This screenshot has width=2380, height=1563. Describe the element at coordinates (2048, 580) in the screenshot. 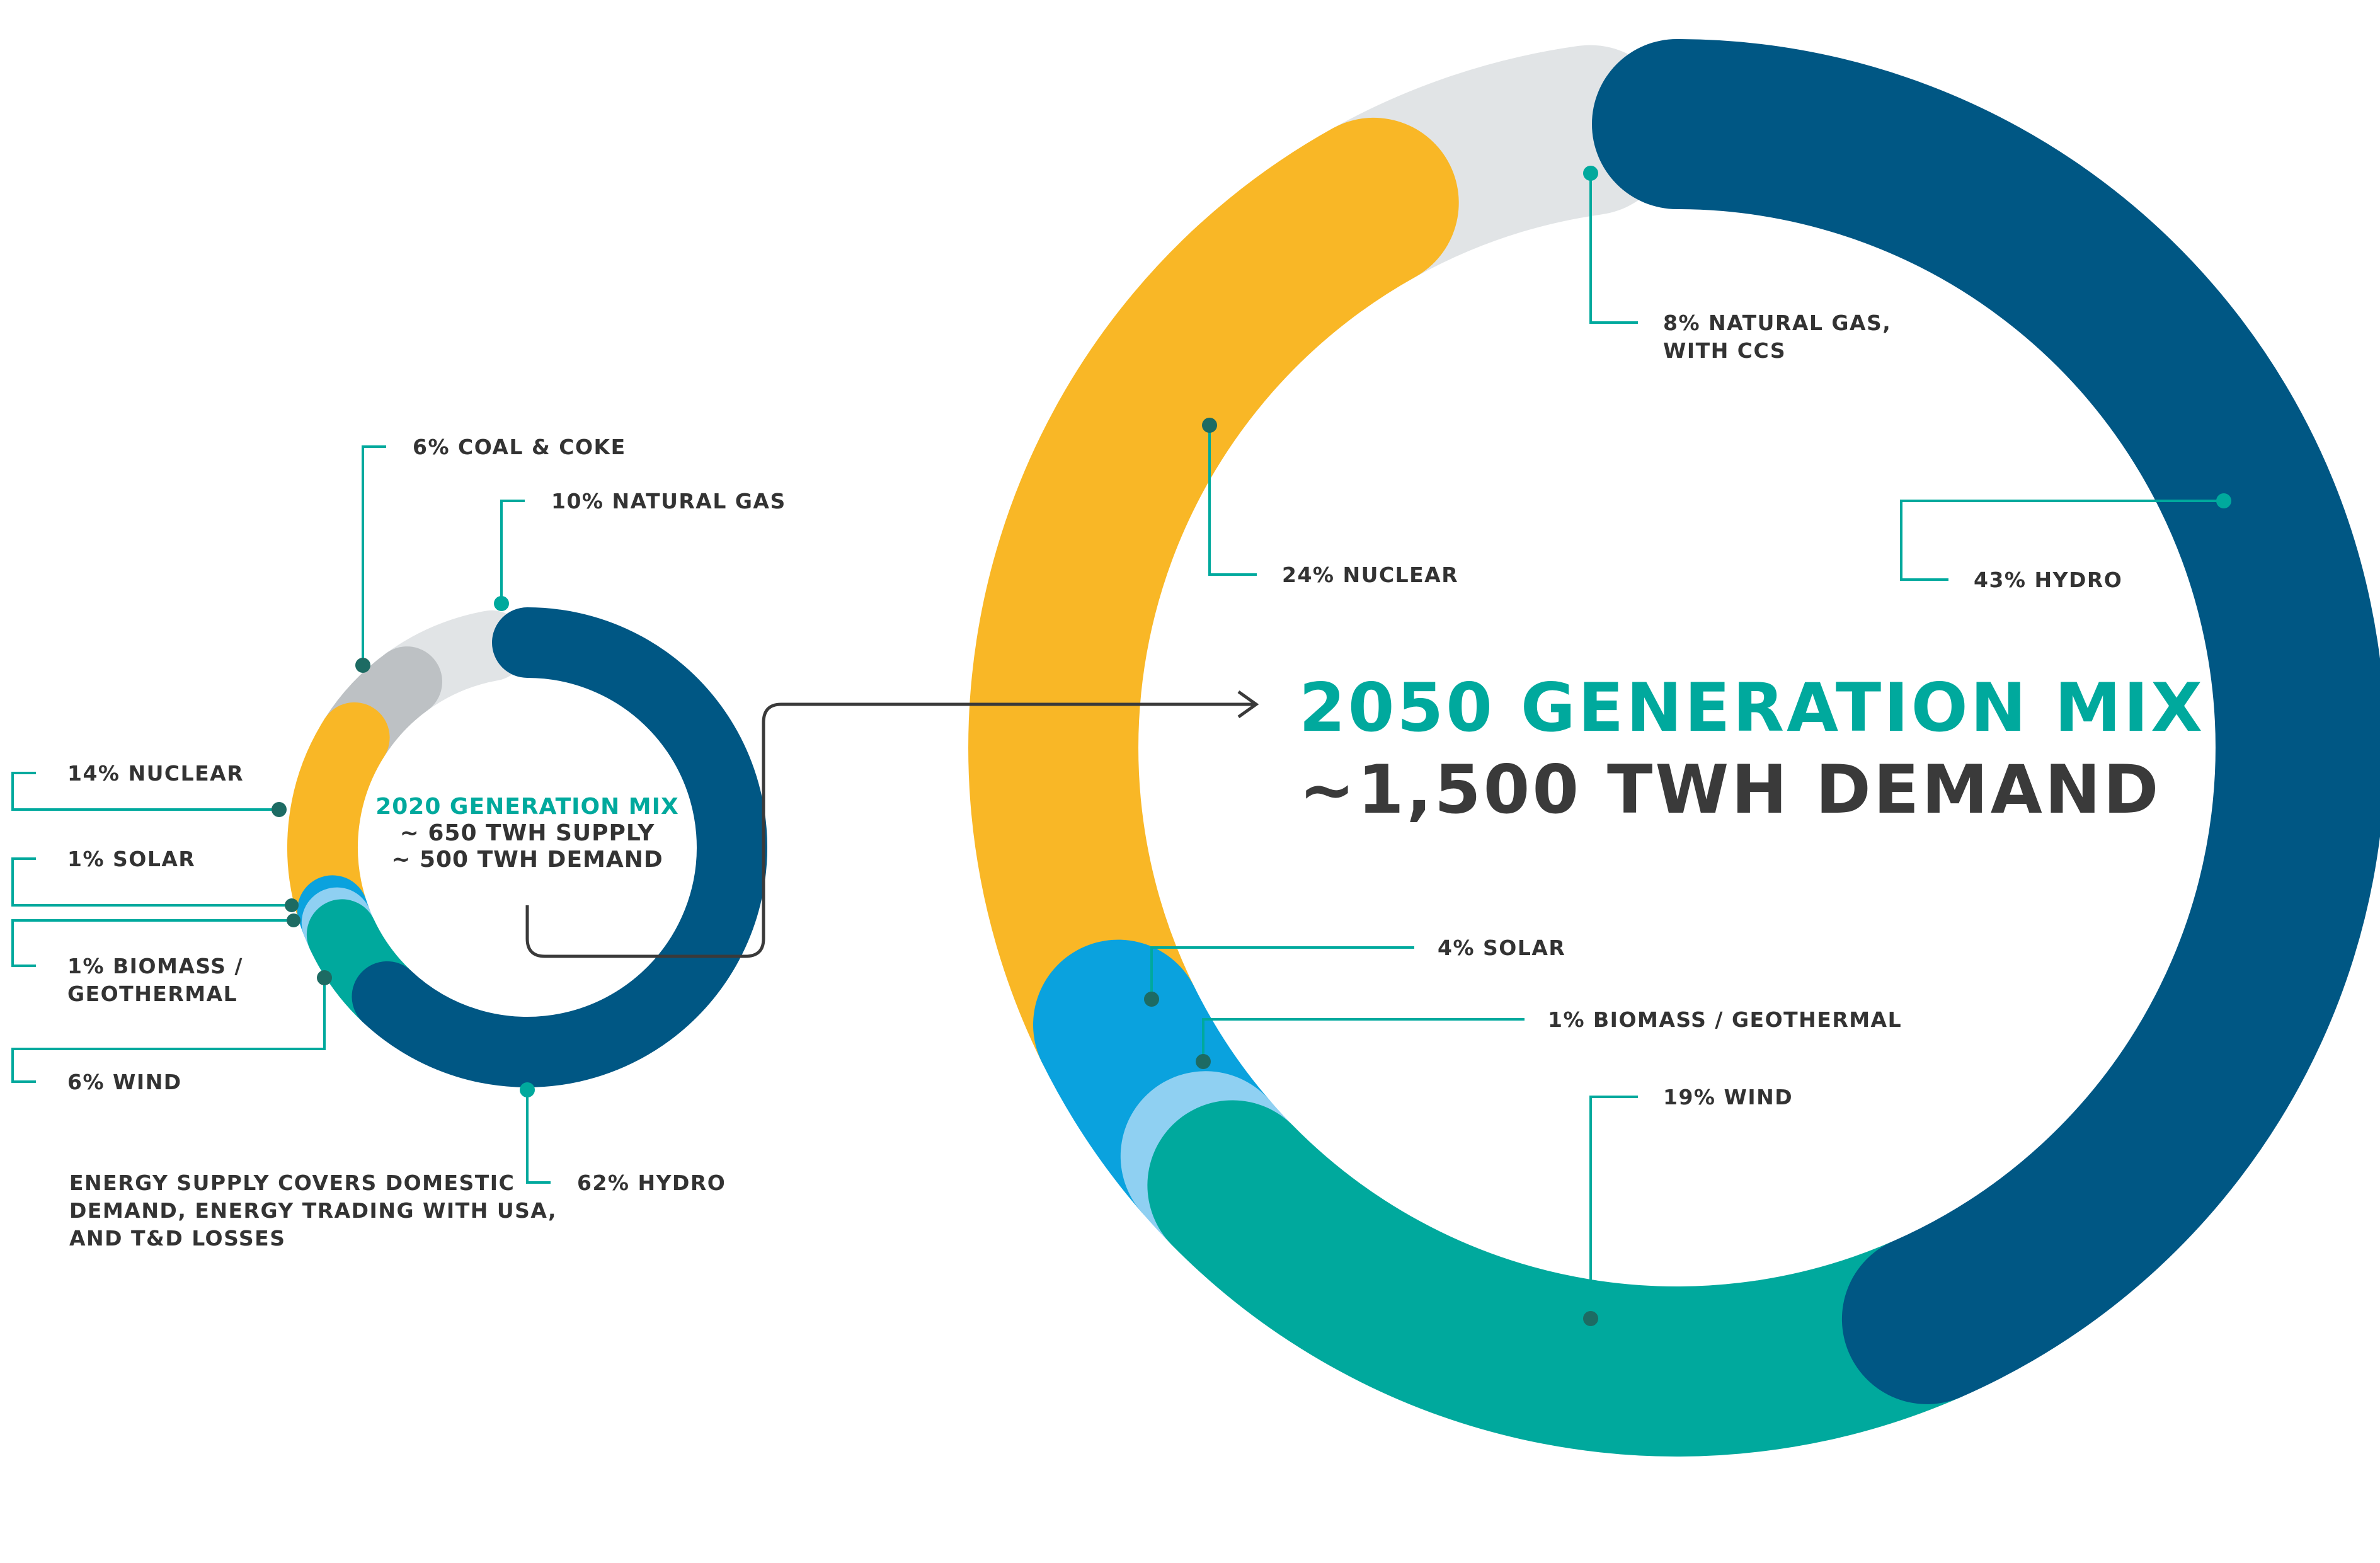

I see `slice-label-hydro-2050: 43% HYDRO` at that location.